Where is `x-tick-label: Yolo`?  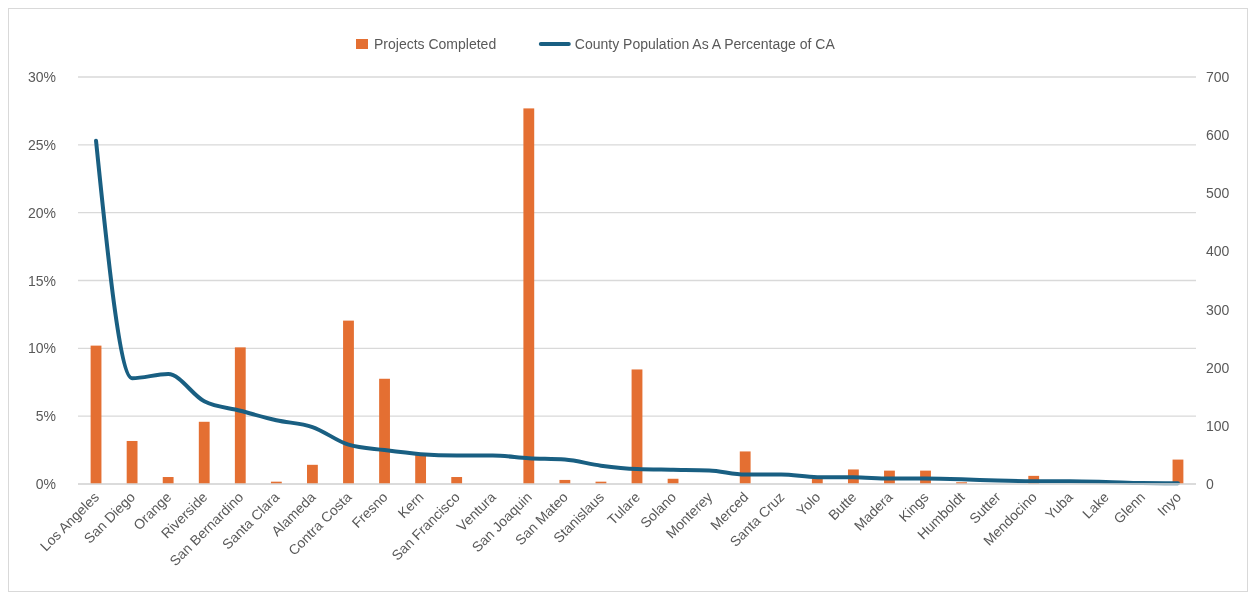 x-tick-label: Yolo is located at coordinates (808, 504).